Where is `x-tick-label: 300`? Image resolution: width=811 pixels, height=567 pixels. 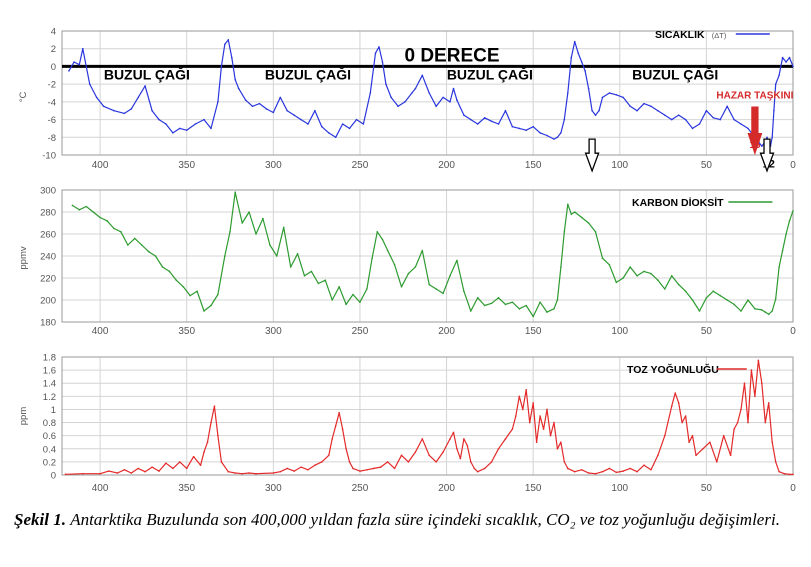 x-tick-label: 300 is located at coordinates (273, 331).